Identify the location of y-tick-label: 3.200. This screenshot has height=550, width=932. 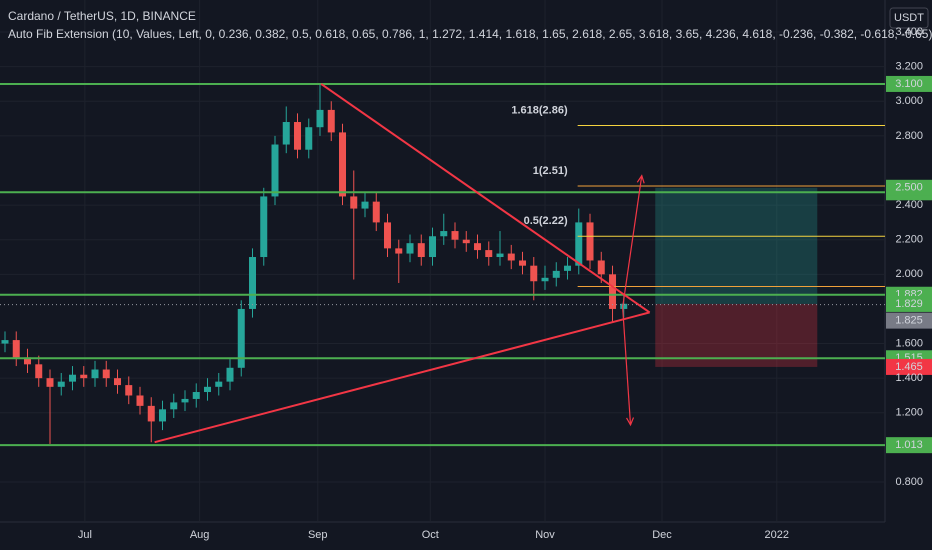
(909, 67).